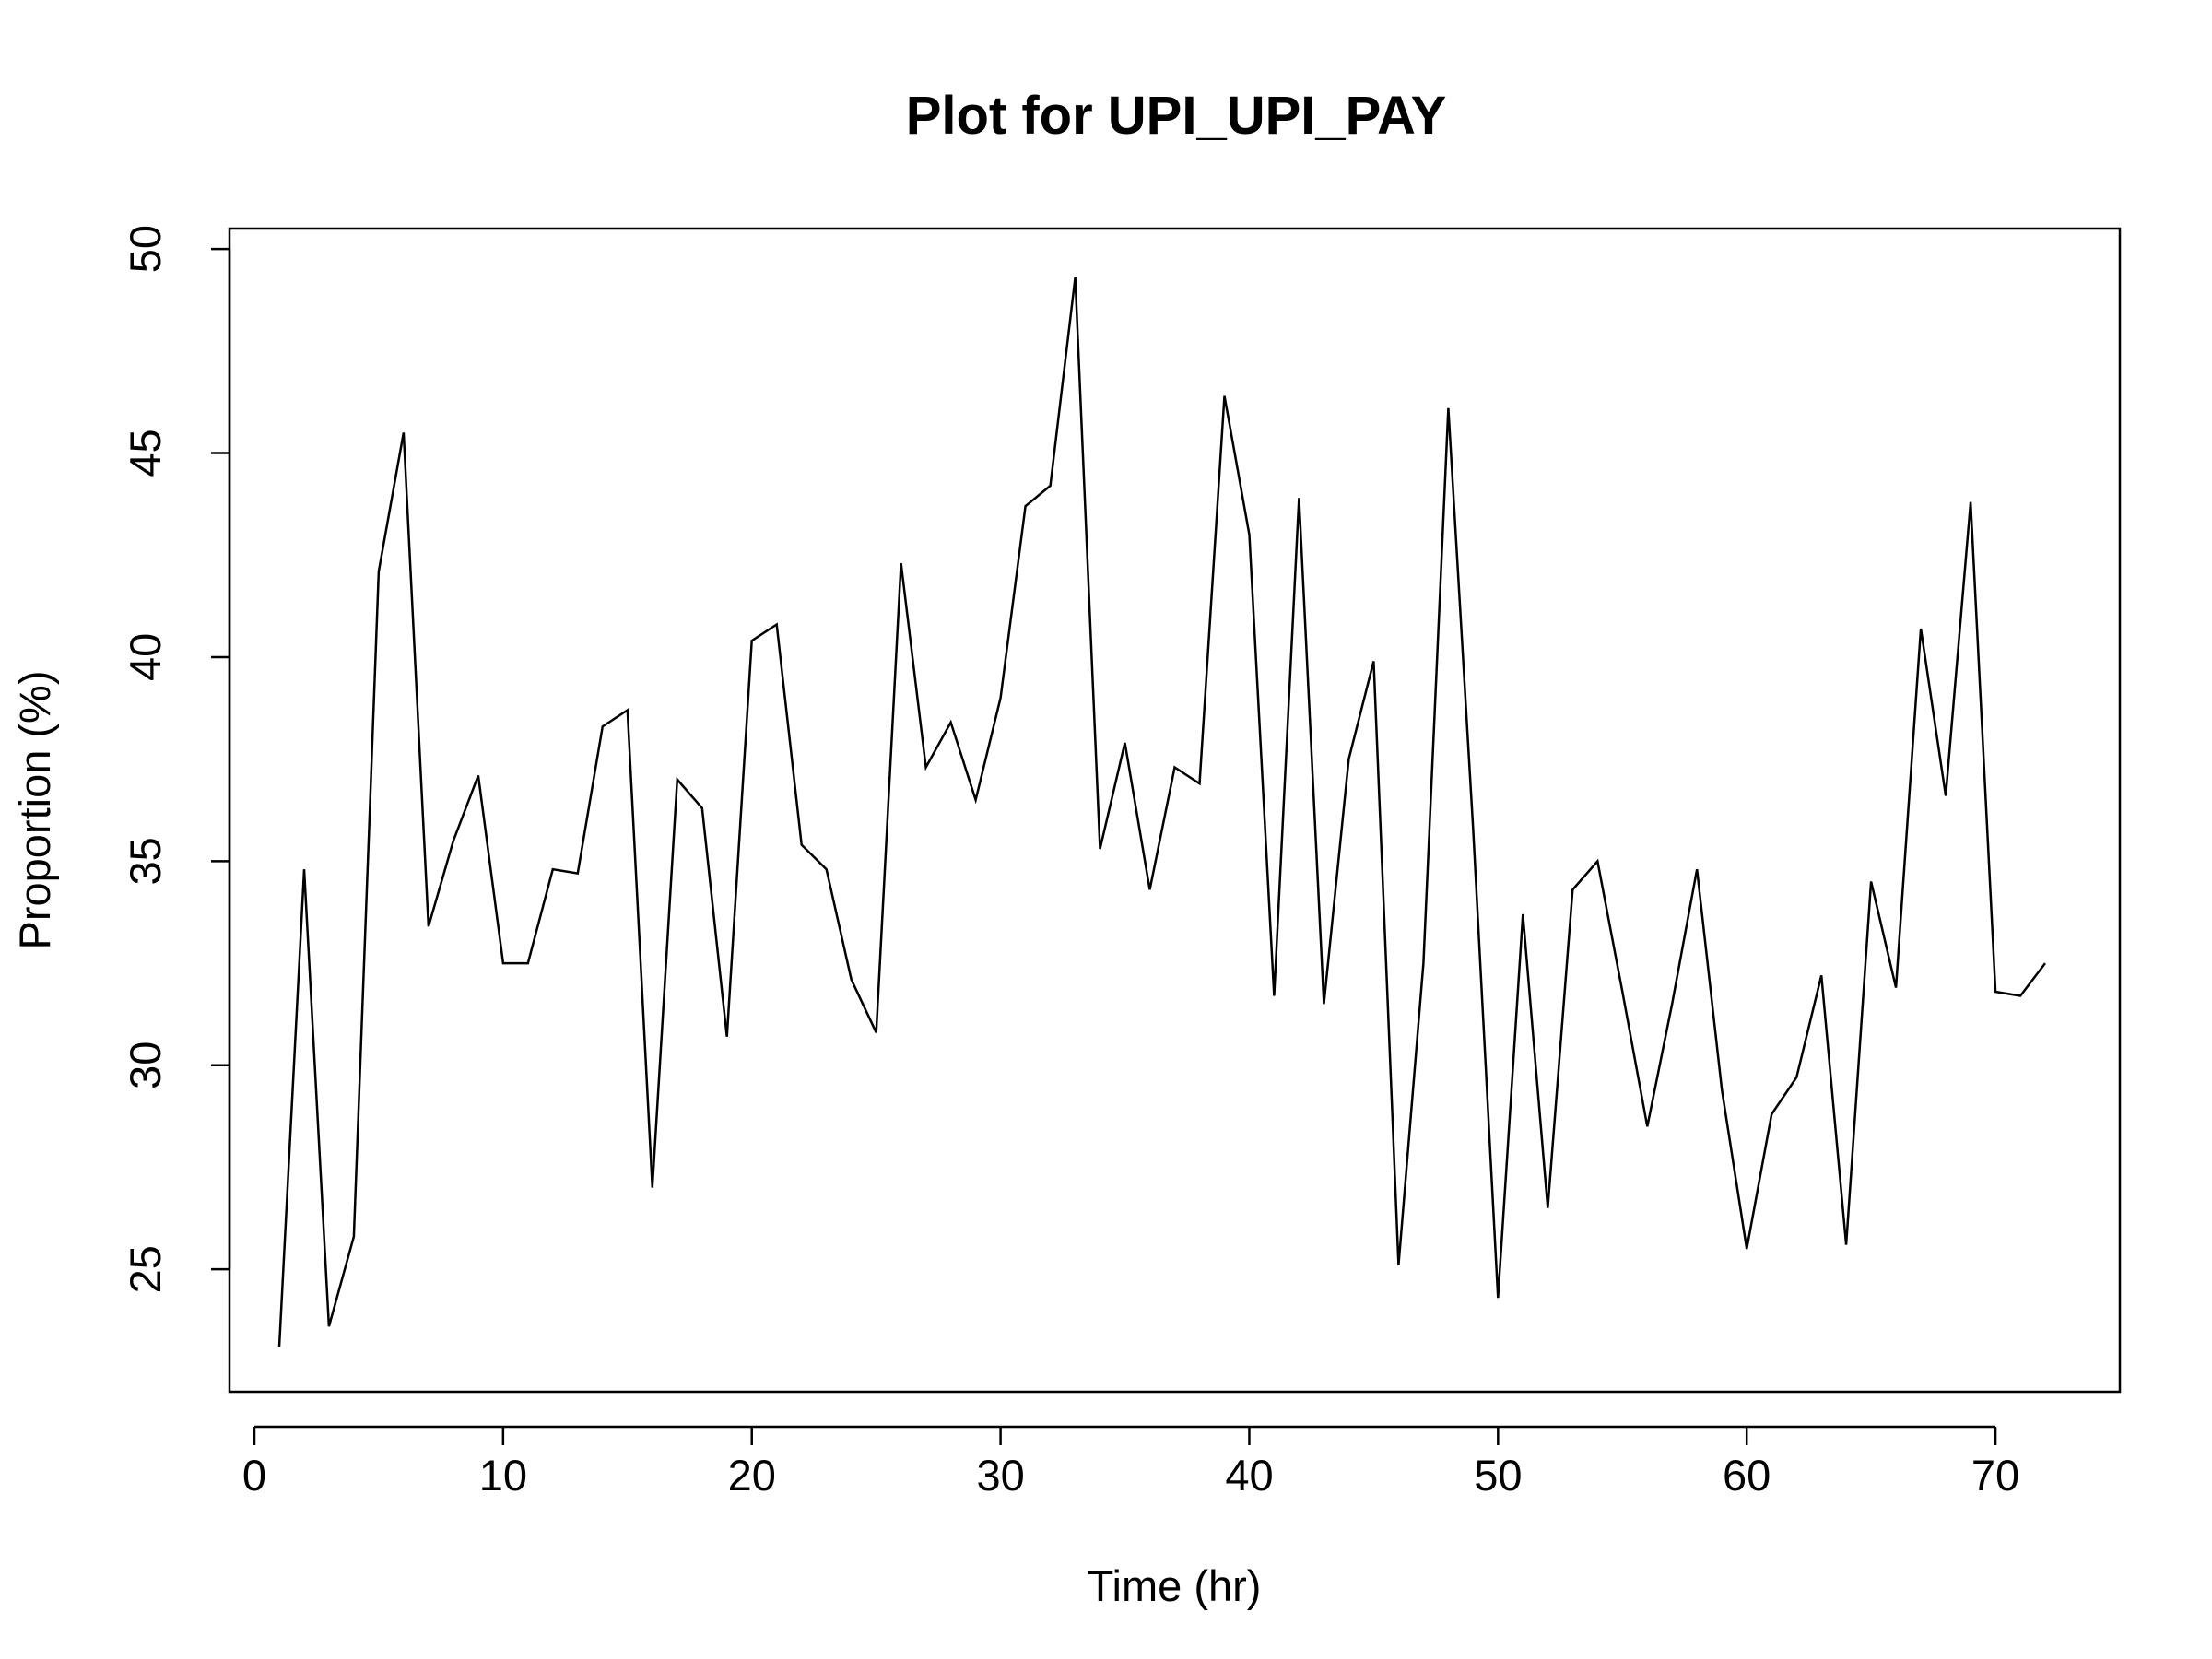 This screenshot has width=2212, height=1659. Describe the element at coordinates (145, 1065) in the screenshot. I see `y-tick-label: 30` at that location.